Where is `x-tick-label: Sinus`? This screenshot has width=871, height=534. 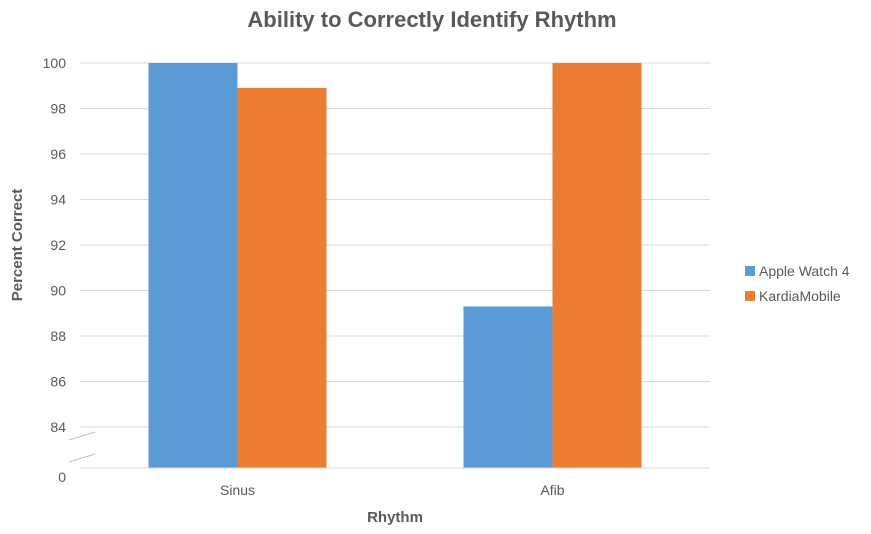
x-tick-label: Sinus is located at coordinates (237, 490).